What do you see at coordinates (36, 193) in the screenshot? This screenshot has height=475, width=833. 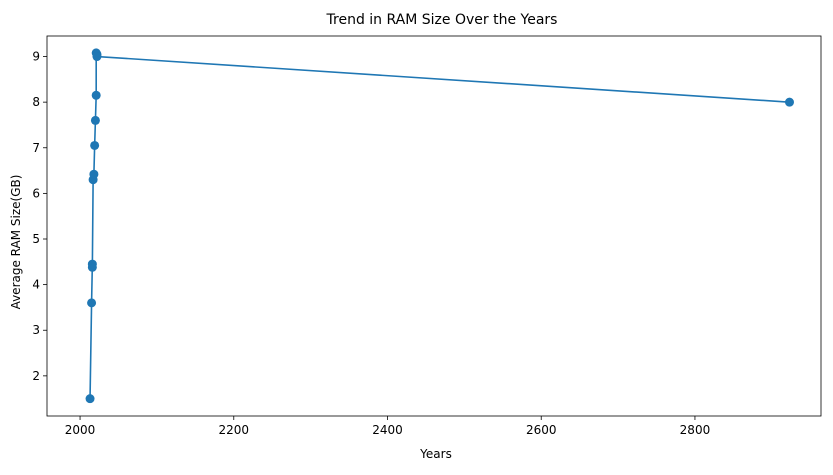 I see `y-tick-label: 6` at bounding box center [36, 193].